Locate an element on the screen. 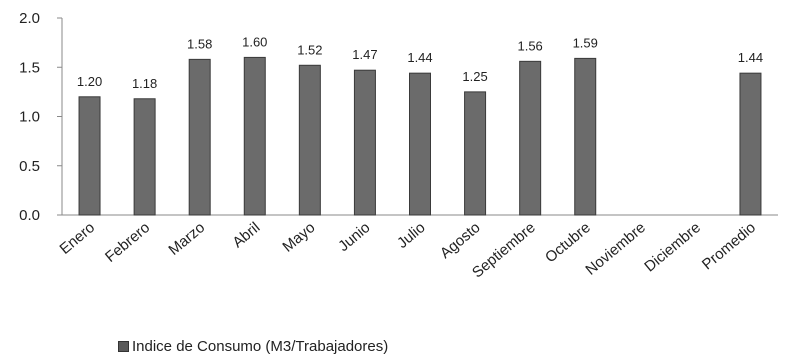  bar-julio is located at coordinates (420, 144).